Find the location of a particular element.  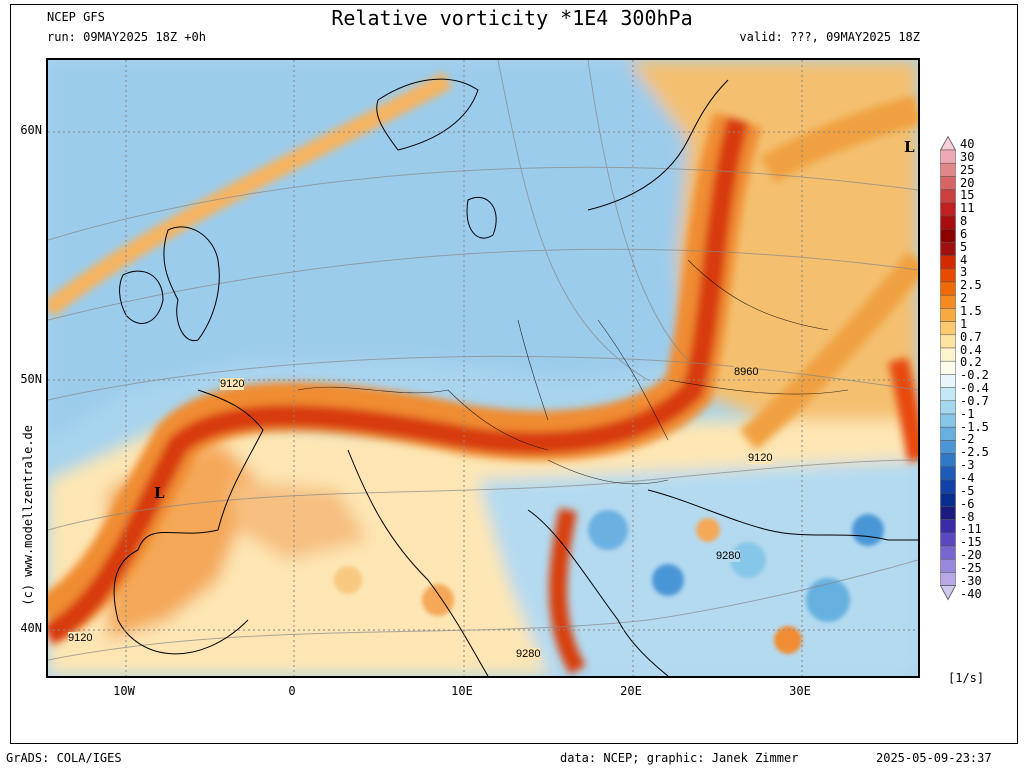

lon-label: 10W is located at coordinates (124, 691).